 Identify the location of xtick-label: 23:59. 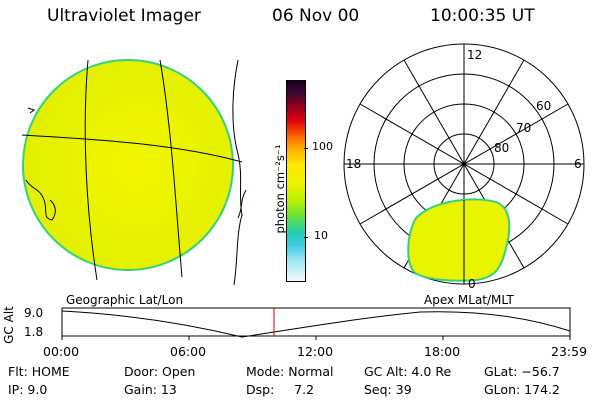
(569, 351).